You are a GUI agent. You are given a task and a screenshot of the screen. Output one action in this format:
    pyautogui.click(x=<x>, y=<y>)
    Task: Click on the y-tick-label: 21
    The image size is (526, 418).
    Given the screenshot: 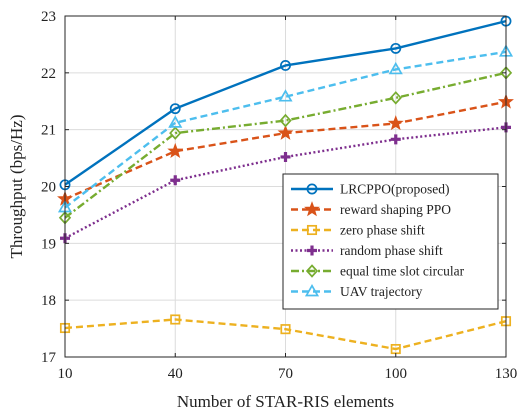 What is the action you would take?
    pyautogui.click(x=48, y=131)
    